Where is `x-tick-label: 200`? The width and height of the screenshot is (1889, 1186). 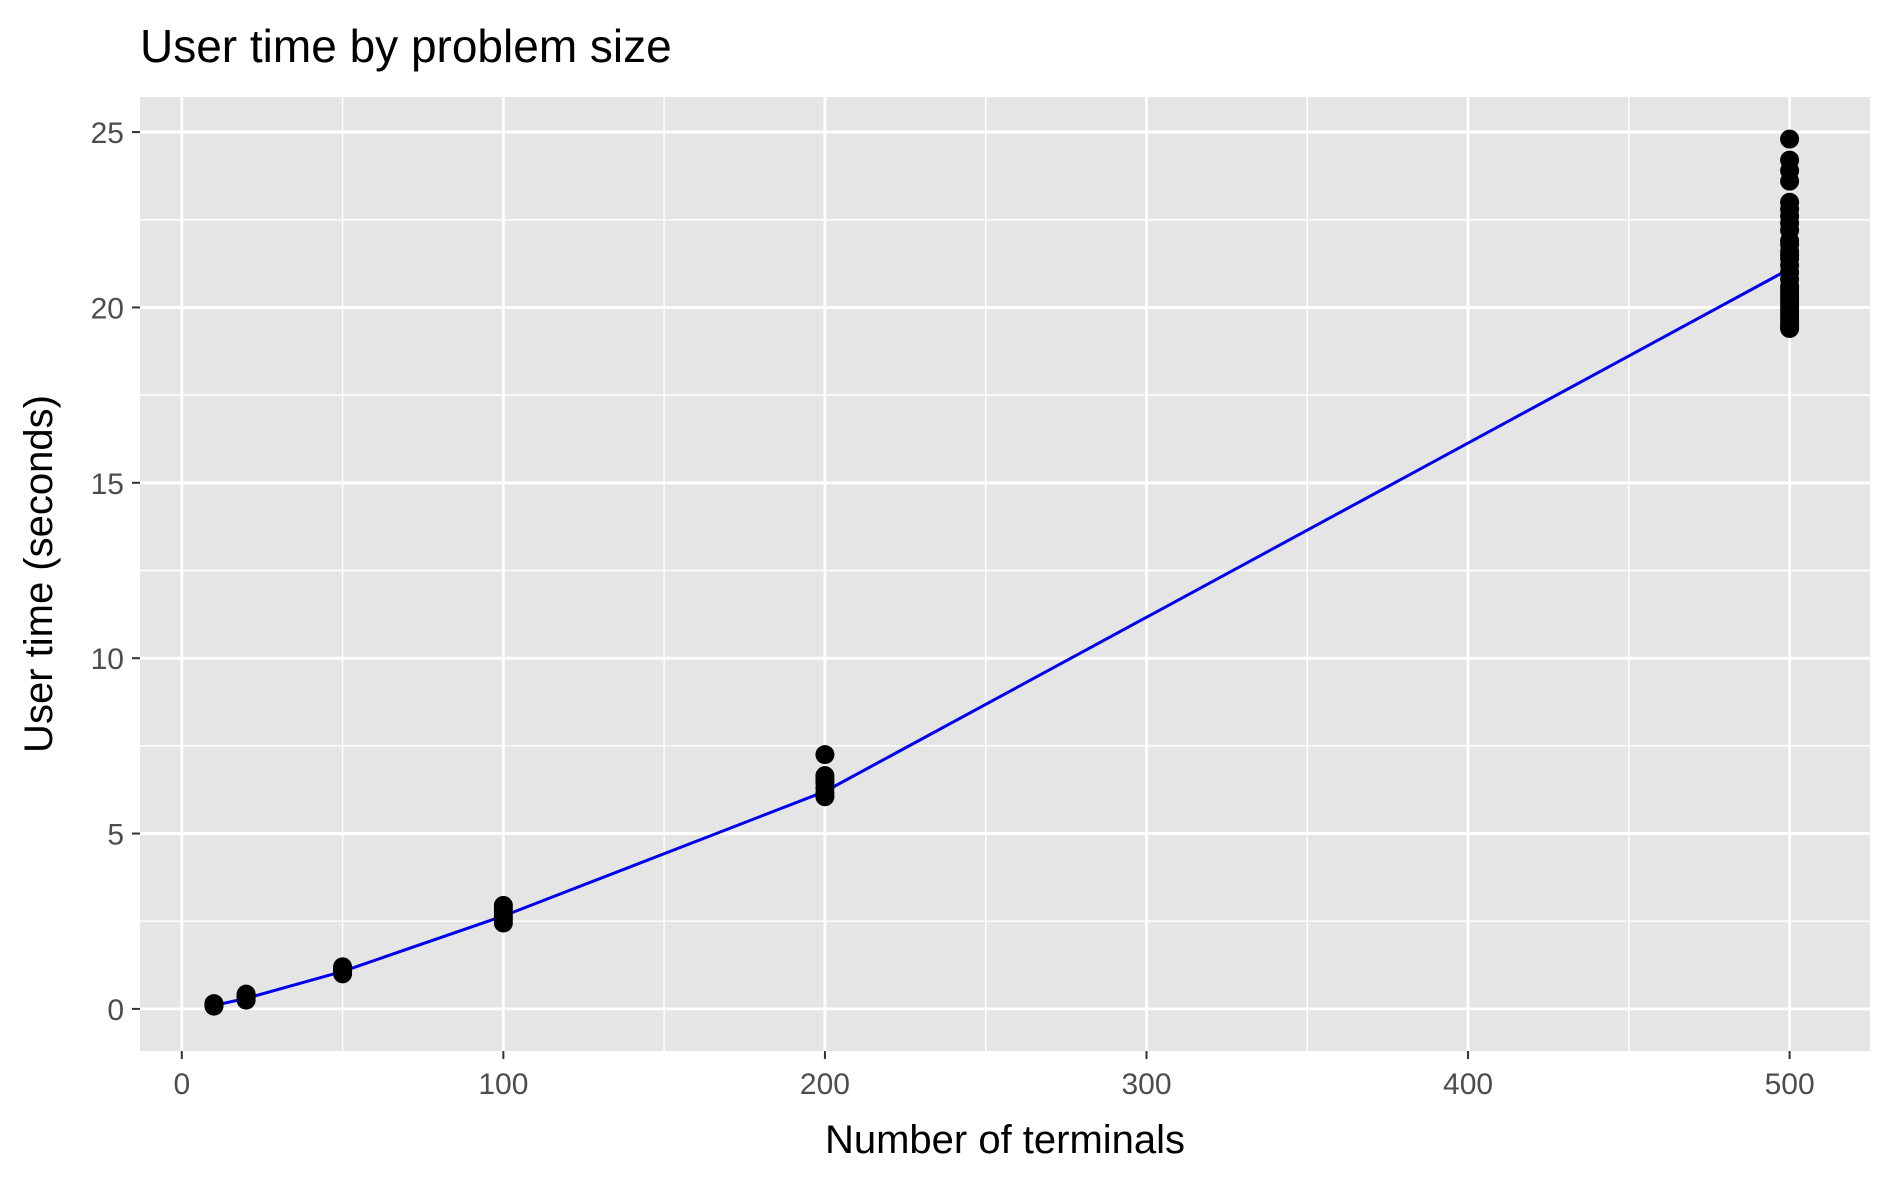 x-tick-label: 200 is located at coordinates (825, 1084).